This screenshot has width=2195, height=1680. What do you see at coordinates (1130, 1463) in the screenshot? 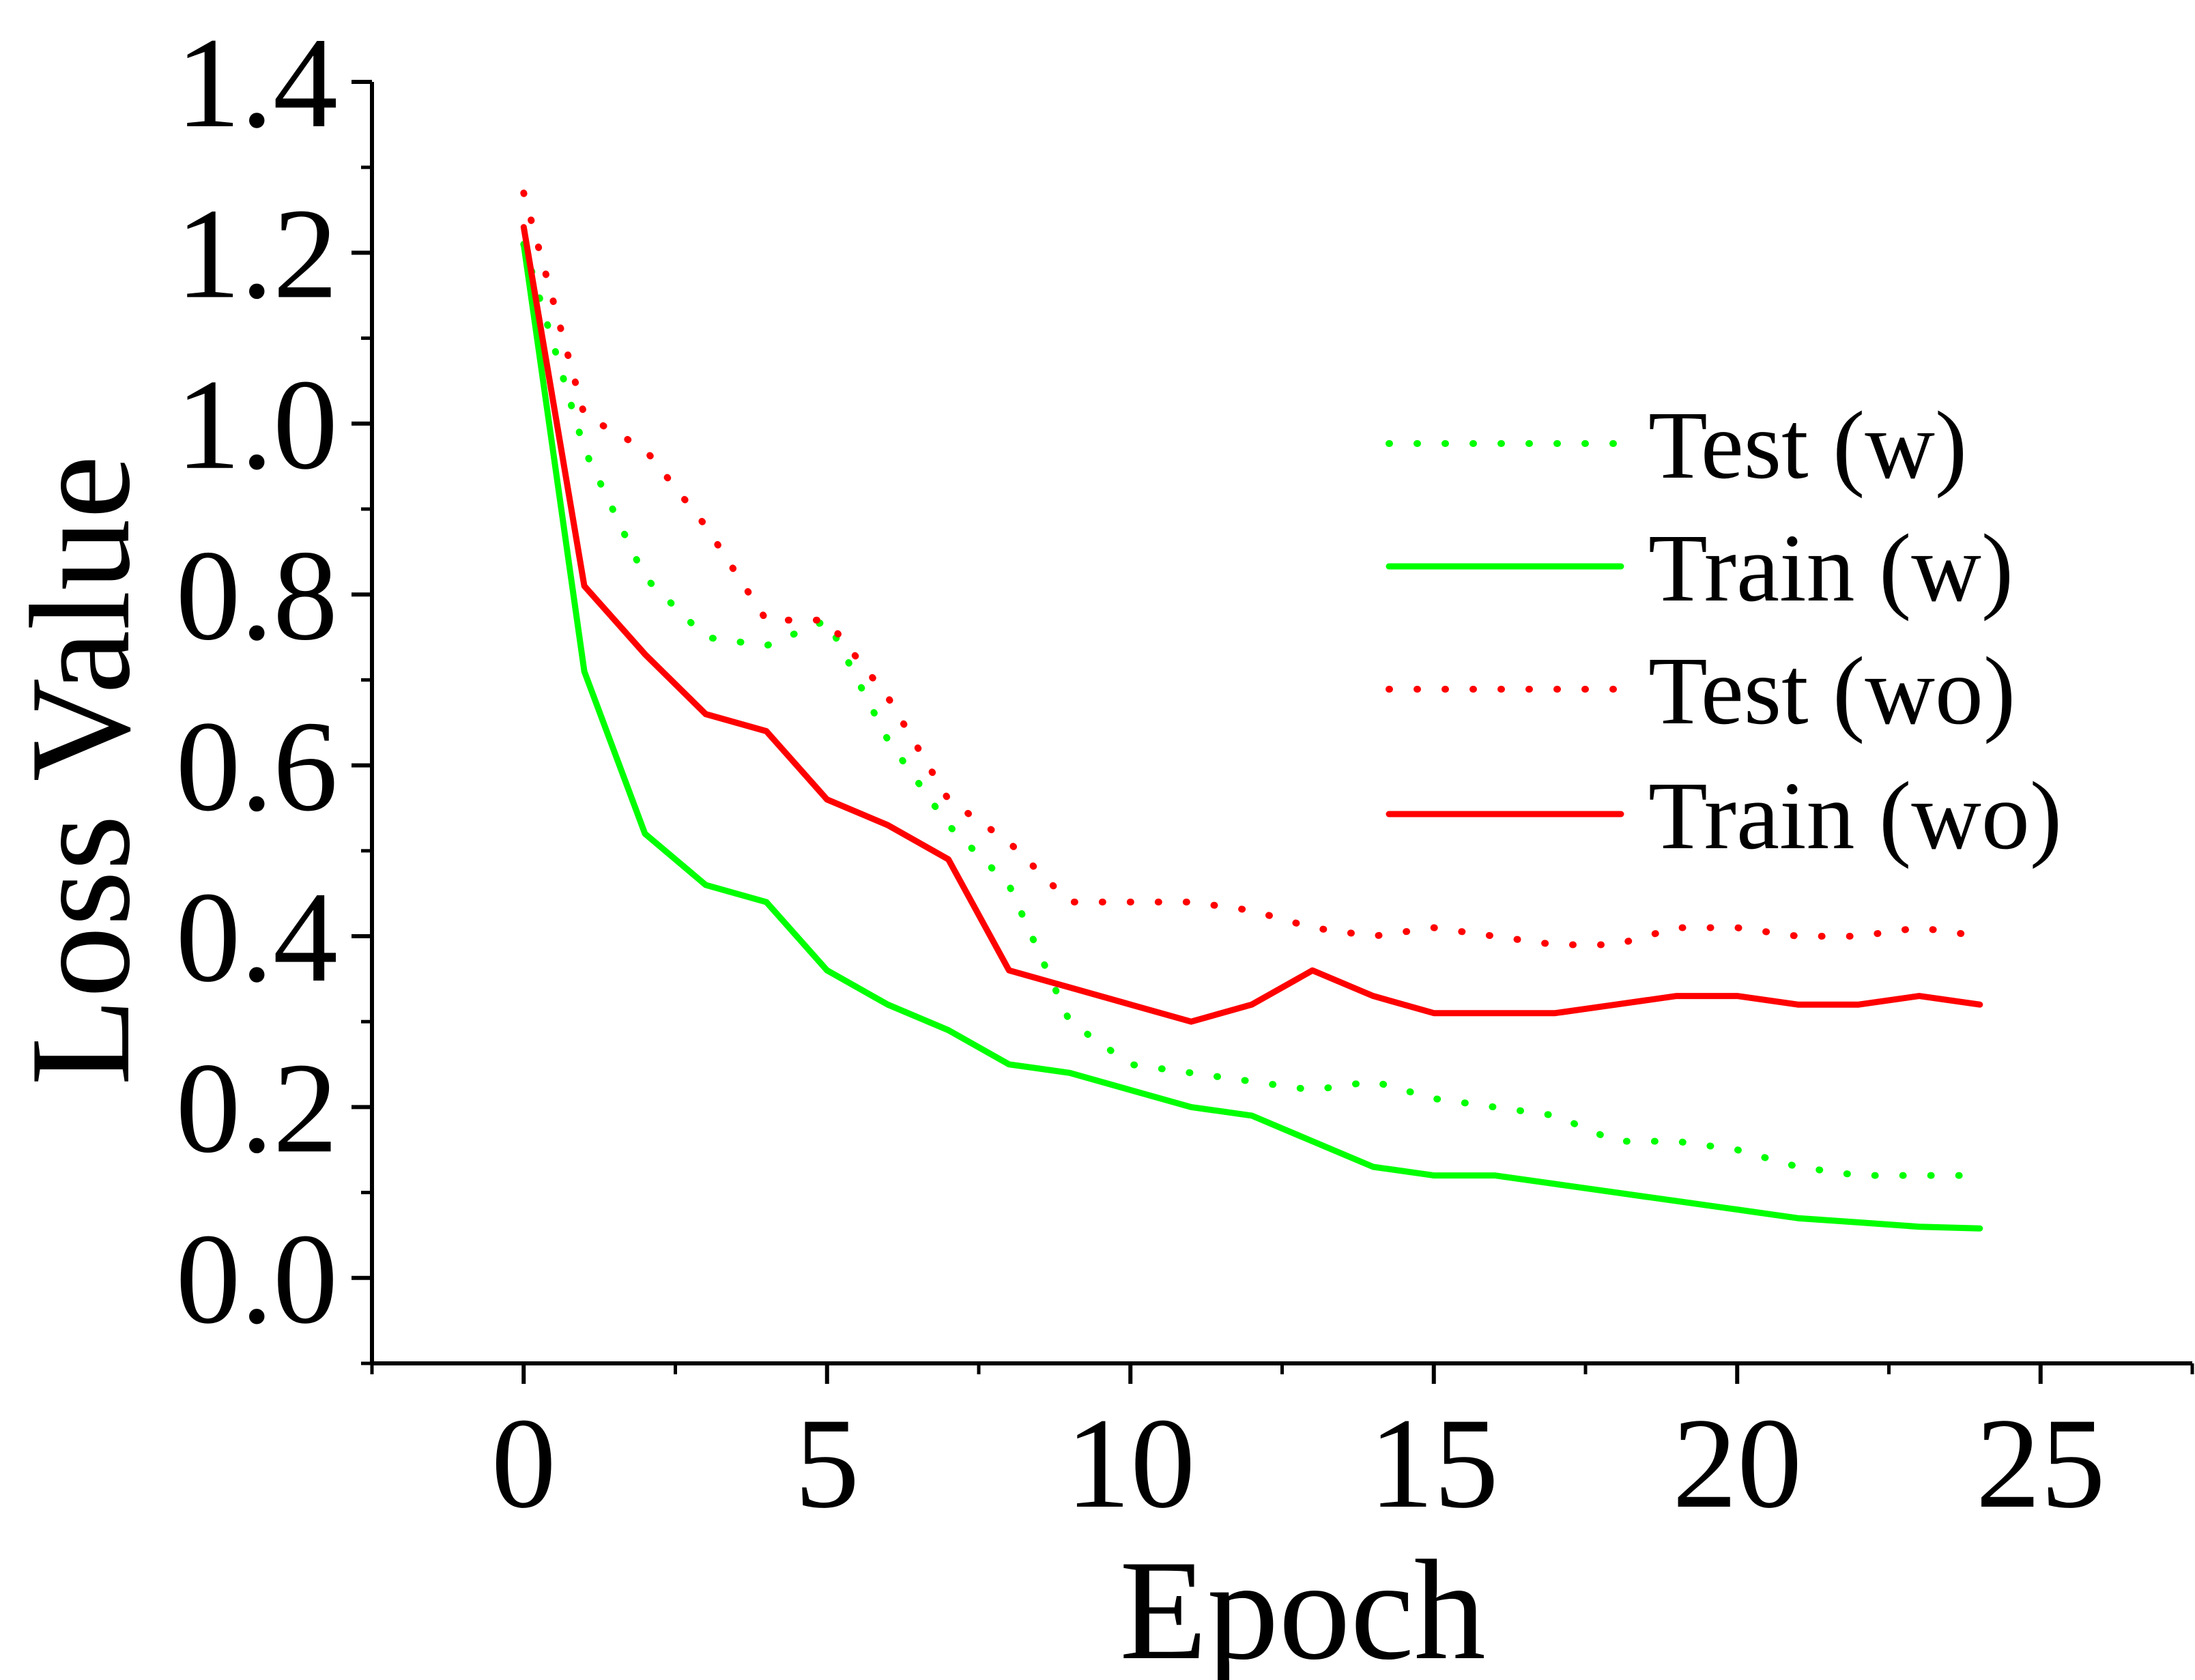
I see `x-tick-label: 10` at bounding box center [1130, 1463].